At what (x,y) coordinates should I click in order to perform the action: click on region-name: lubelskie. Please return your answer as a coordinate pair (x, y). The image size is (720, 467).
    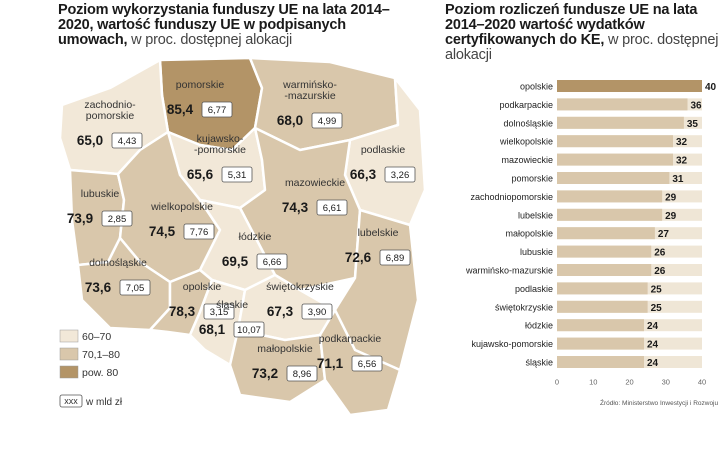
    Looking at the image, I should click on (378, 233).